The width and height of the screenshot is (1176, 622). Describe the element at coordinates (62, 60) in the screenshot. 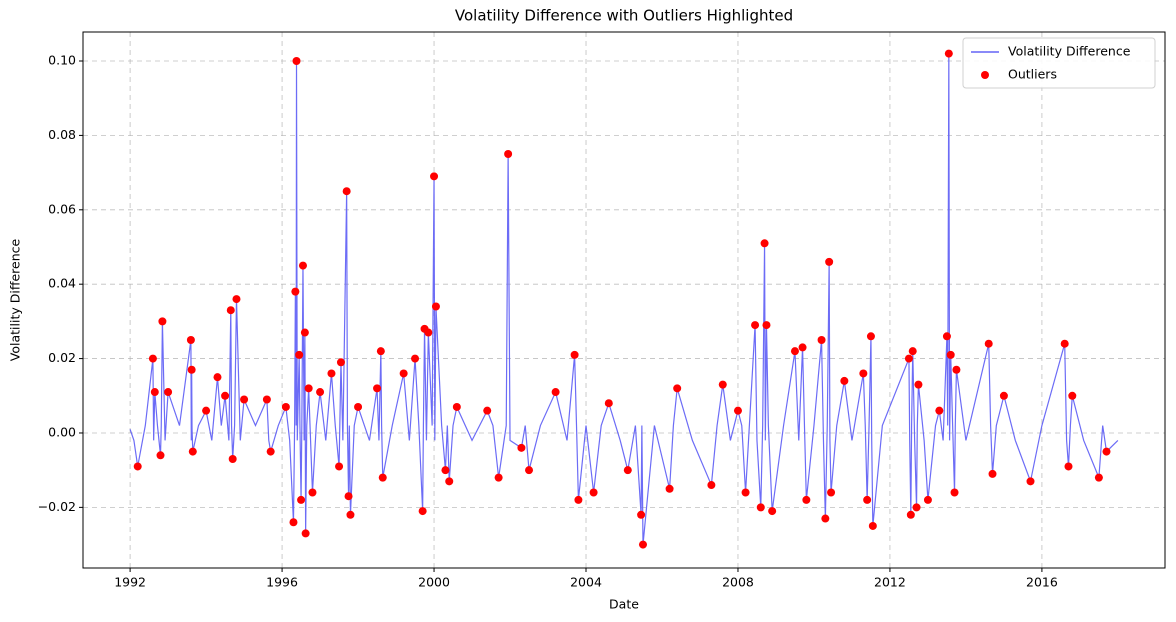

I see `y-tick-label: 0.10` at that location.